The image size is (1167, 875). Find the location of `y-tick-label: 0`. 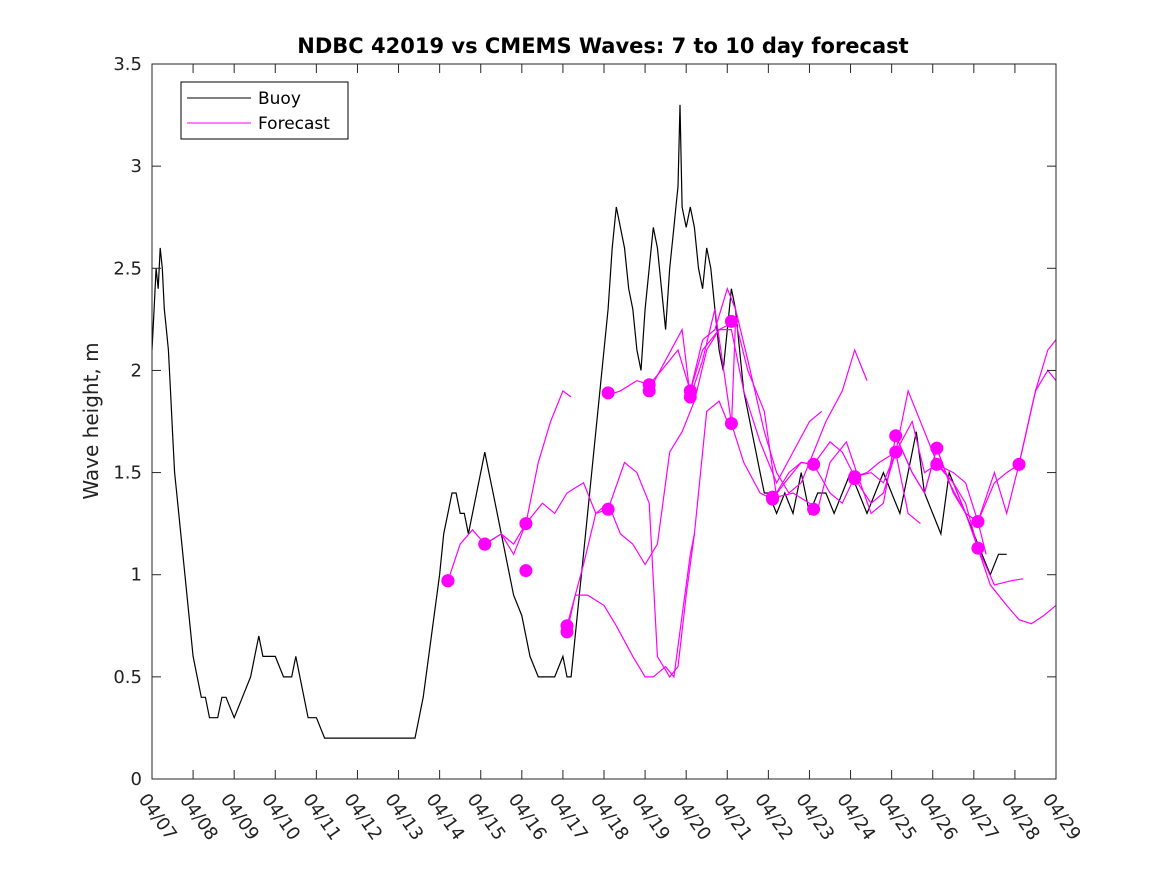

y-tick-label: 0 is located at coordinates (136, 779).